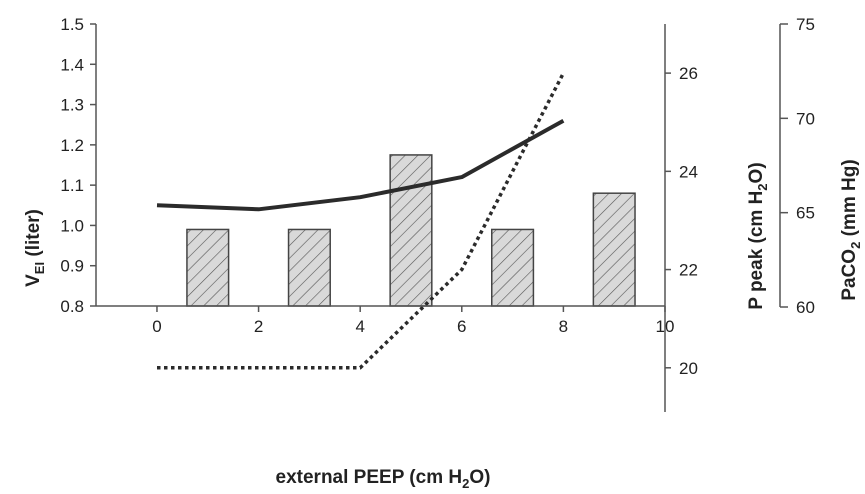  Describe the element at coordinates (359, 326) in the screenshot. I see `x-tick-label: 4` at that location.